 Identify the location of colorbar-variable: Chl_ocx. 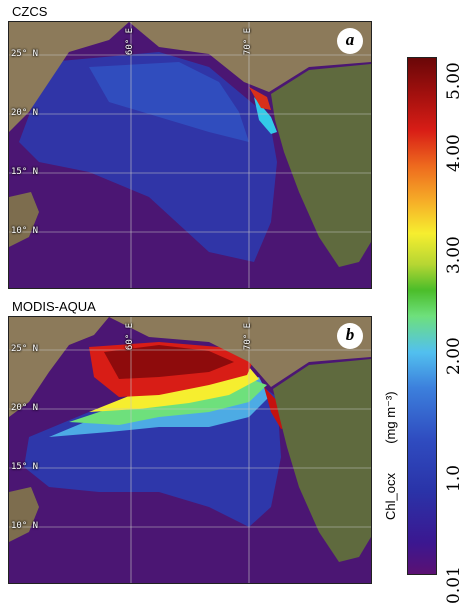
(390, 496).